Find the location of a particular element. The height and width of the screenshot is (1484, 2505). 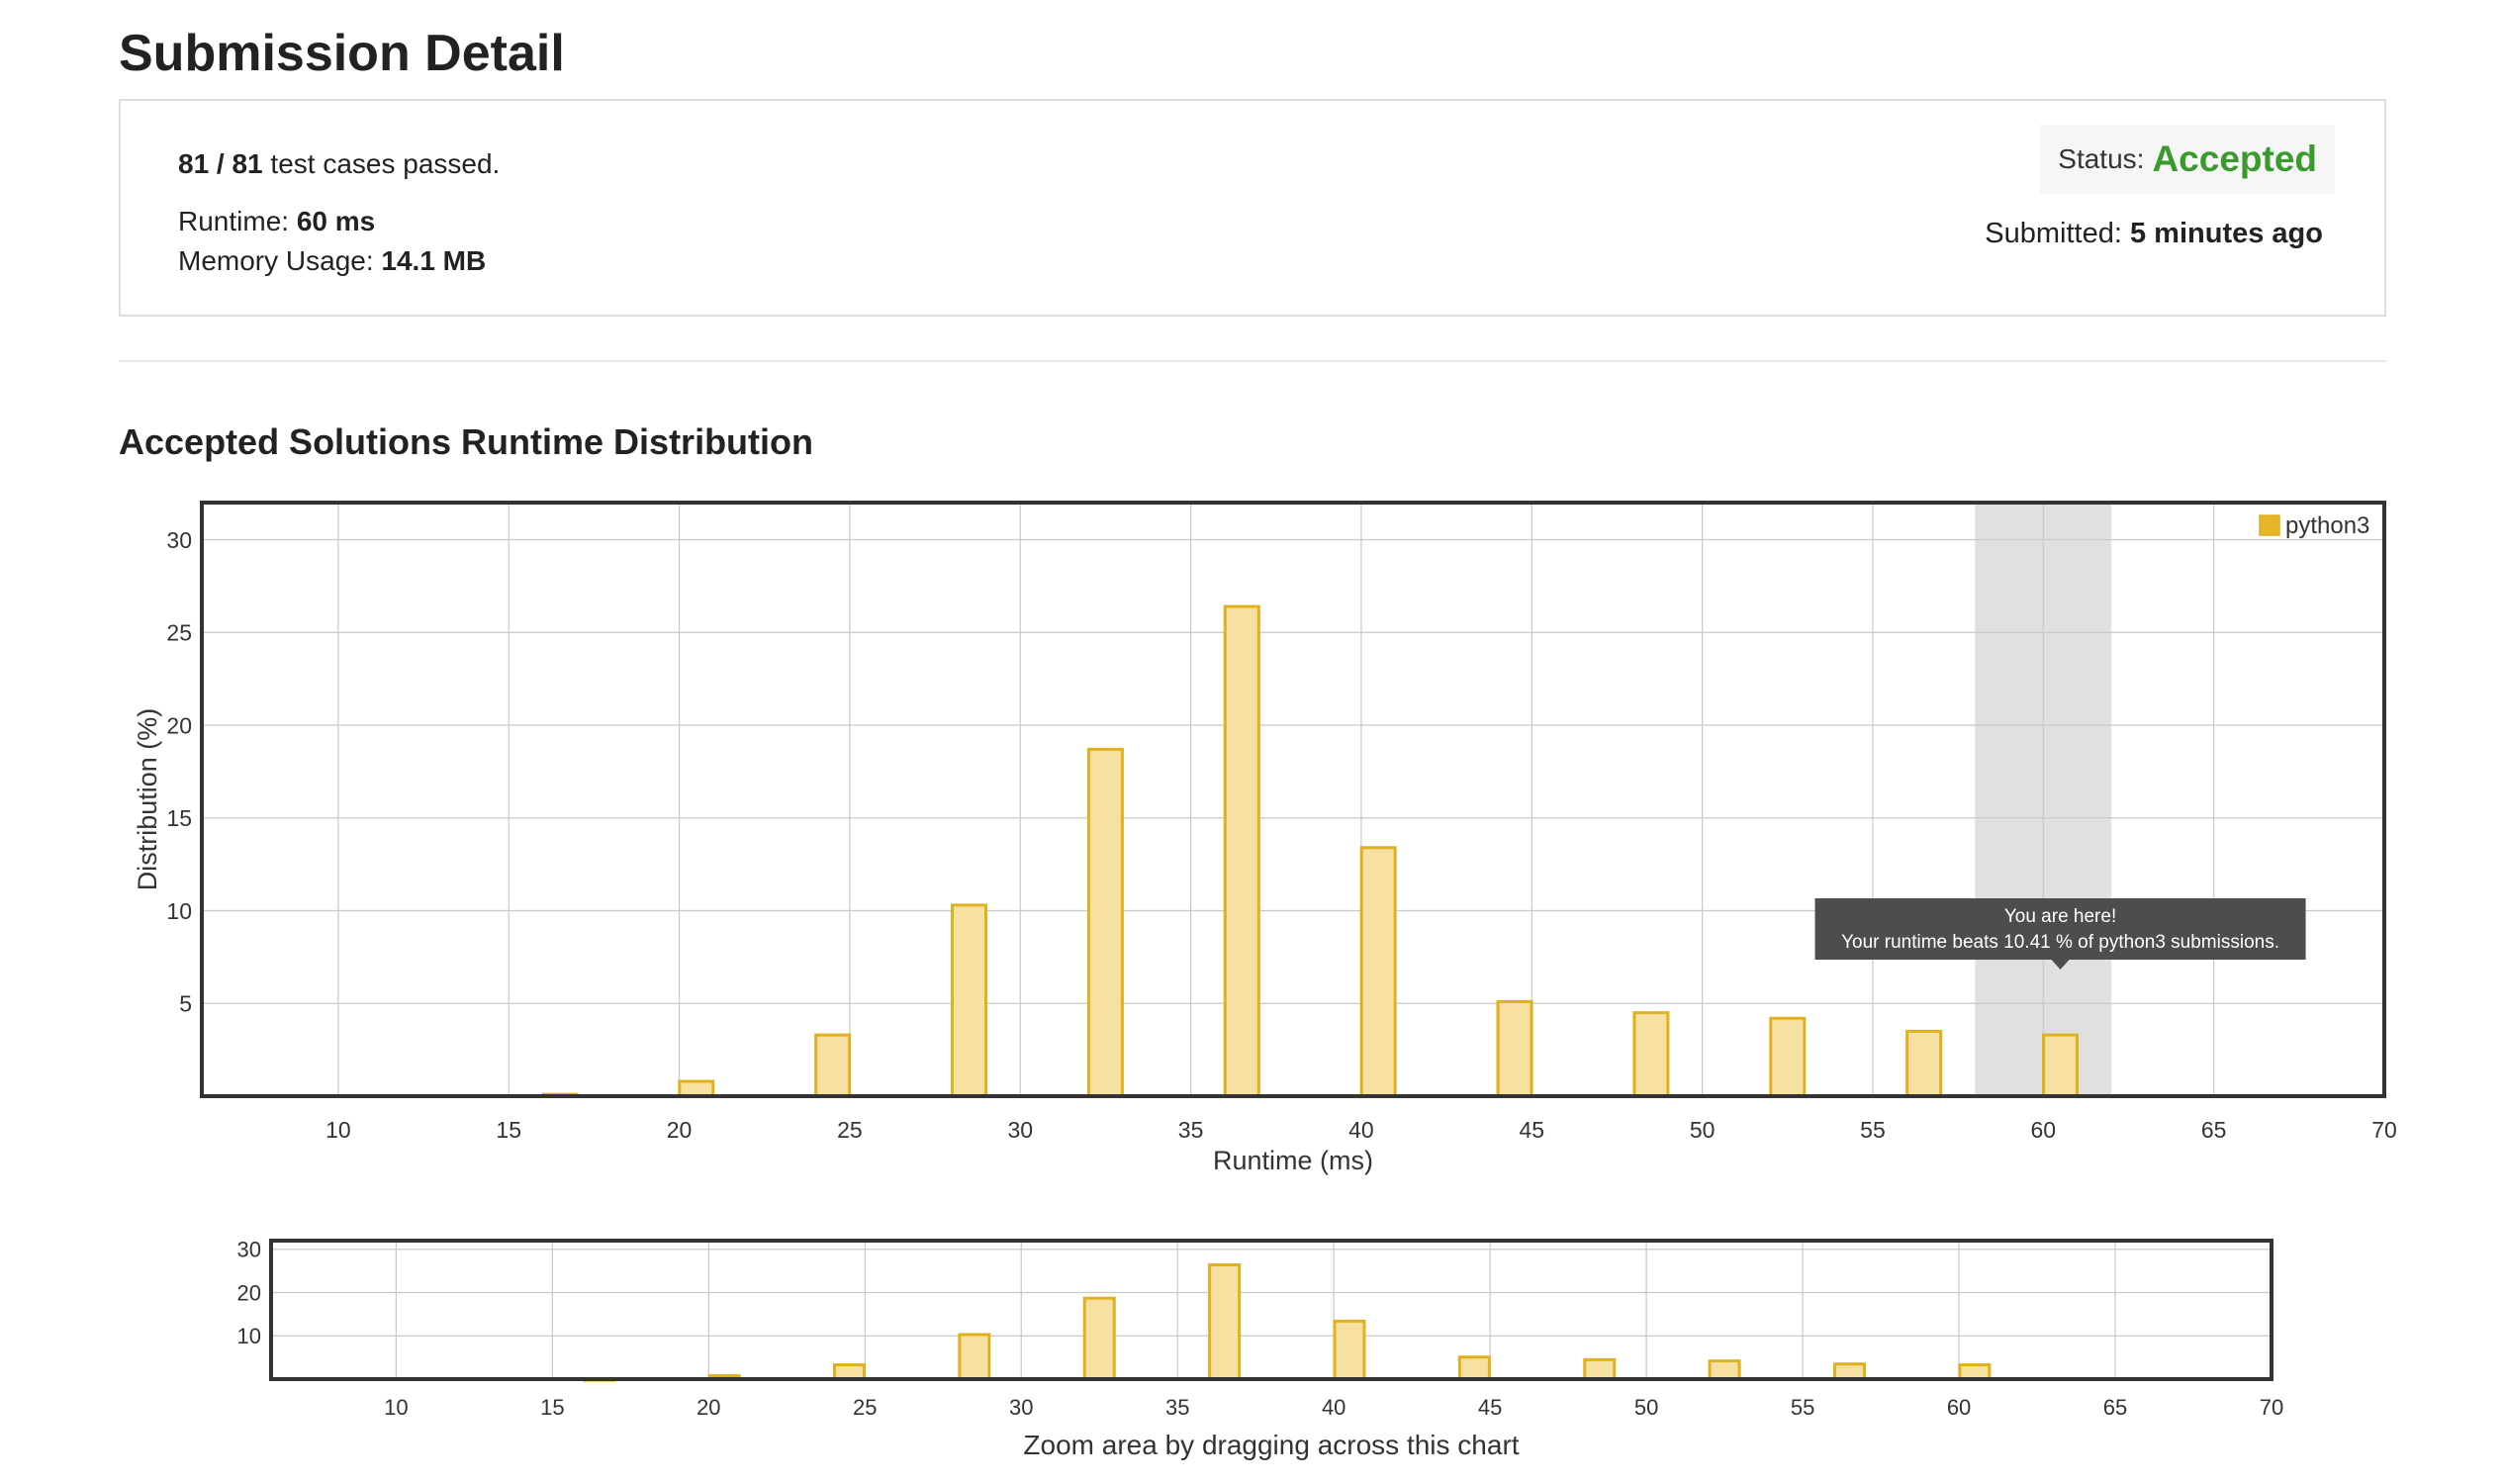

plot-frame is located at coordinates (1271, 1310).